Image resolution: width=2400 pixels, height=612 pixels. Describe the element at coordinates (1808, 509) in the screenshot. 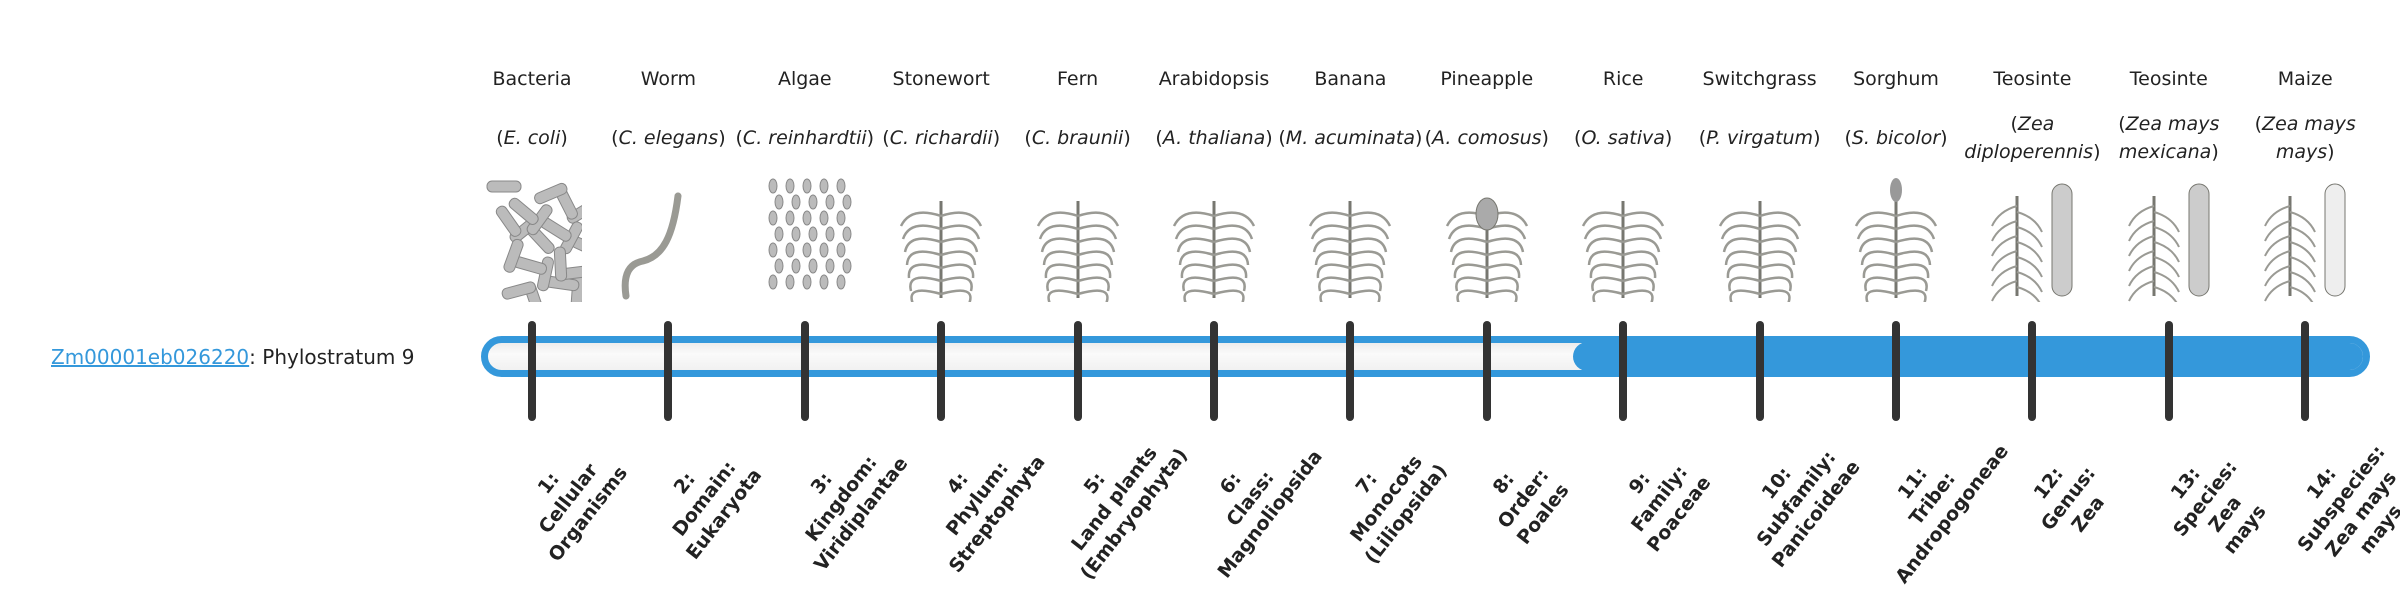

I see `stratum-label: 10: Subfamily: Panicoideae` at that location.